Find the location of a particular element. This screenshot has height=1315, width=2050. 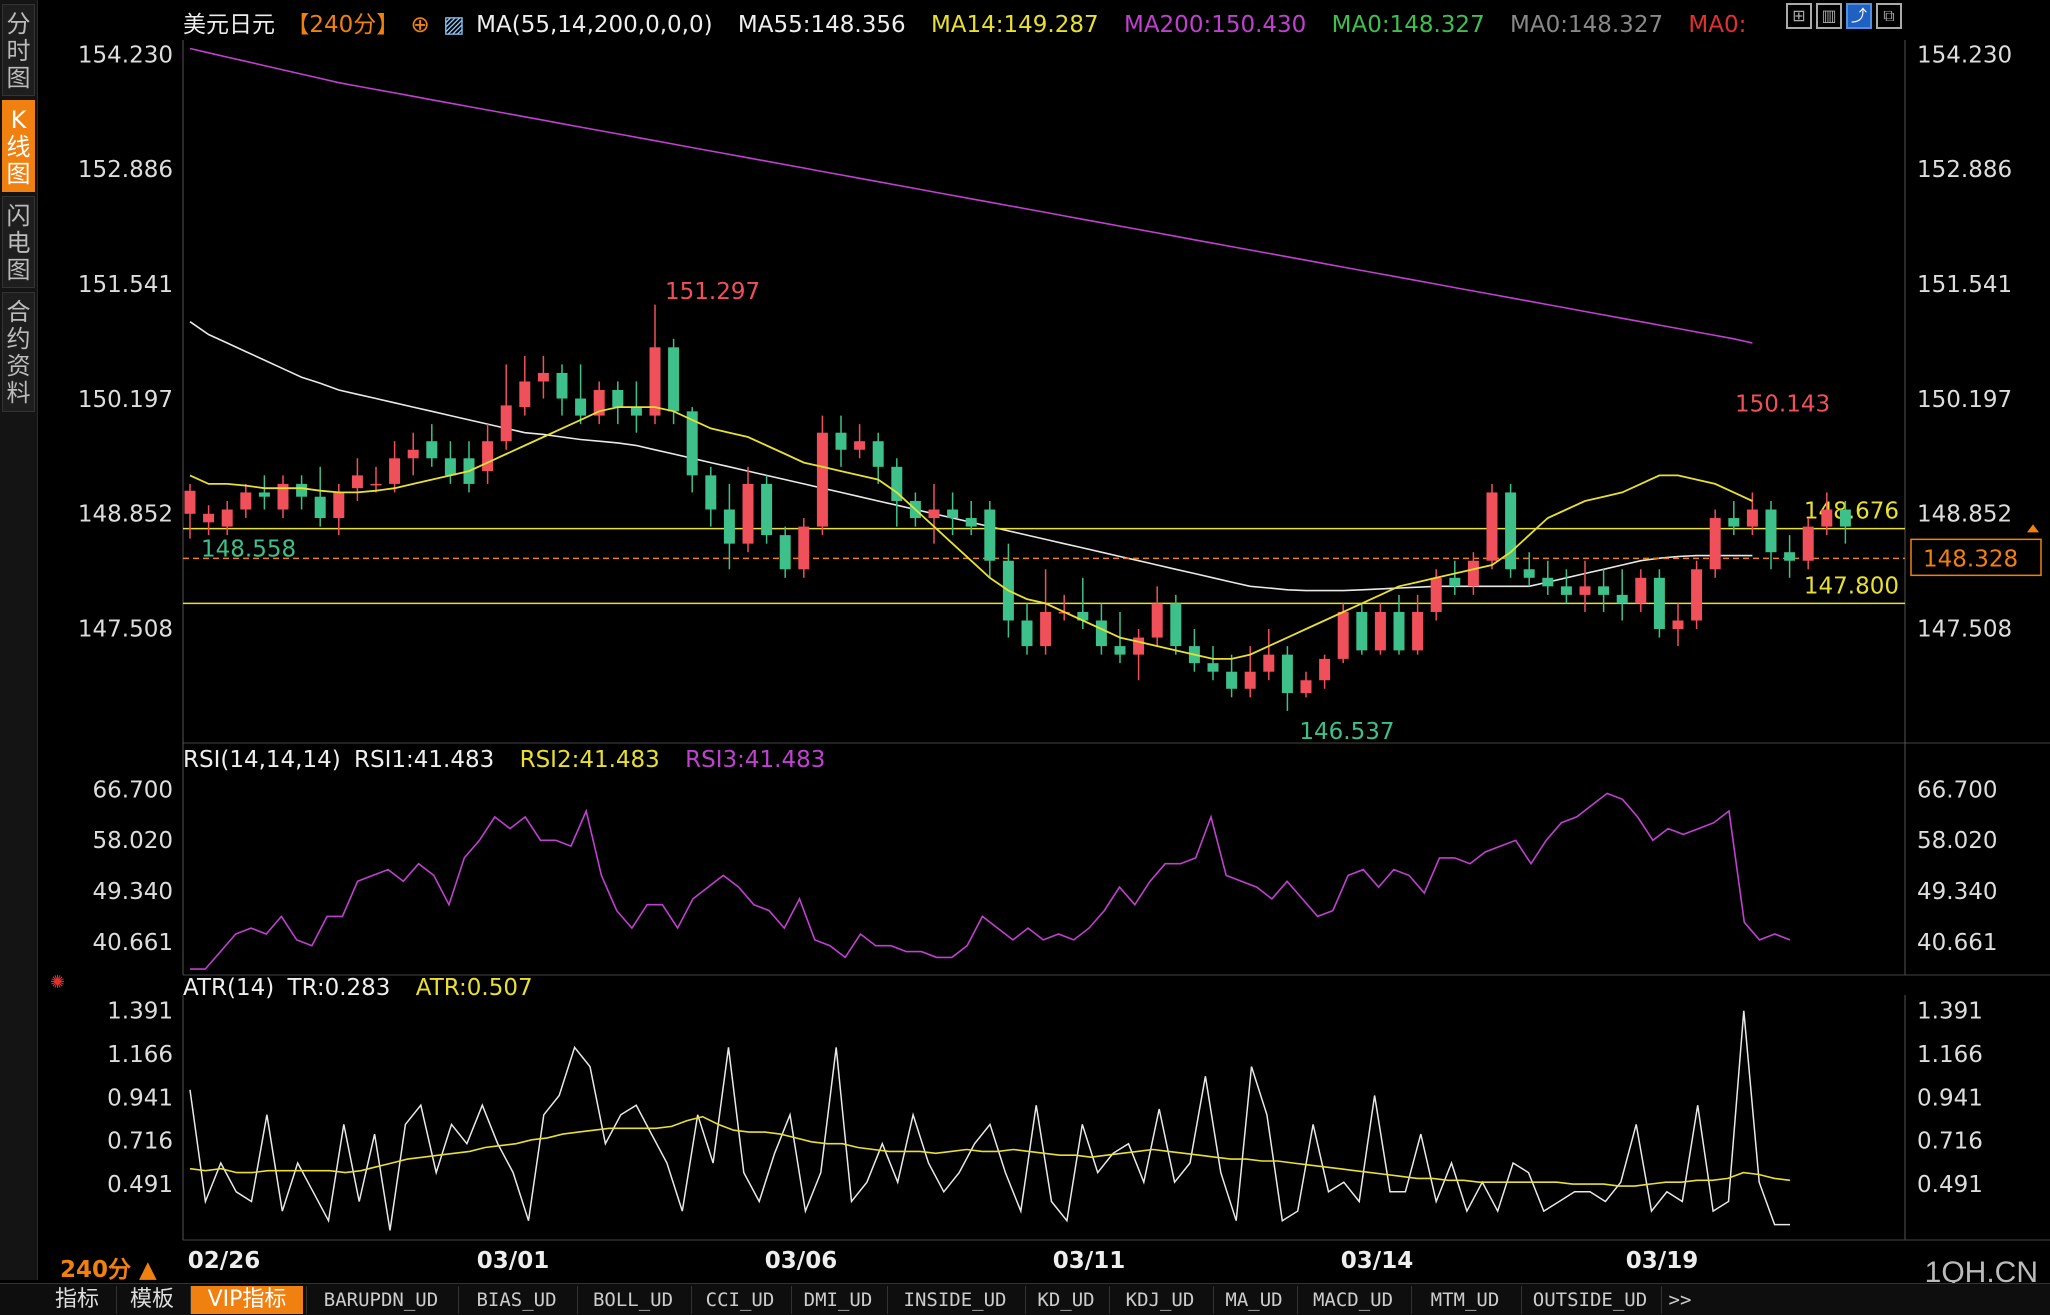

indicator-tab: OUTSIDE_UD is located at coordinates (1589, 1300).